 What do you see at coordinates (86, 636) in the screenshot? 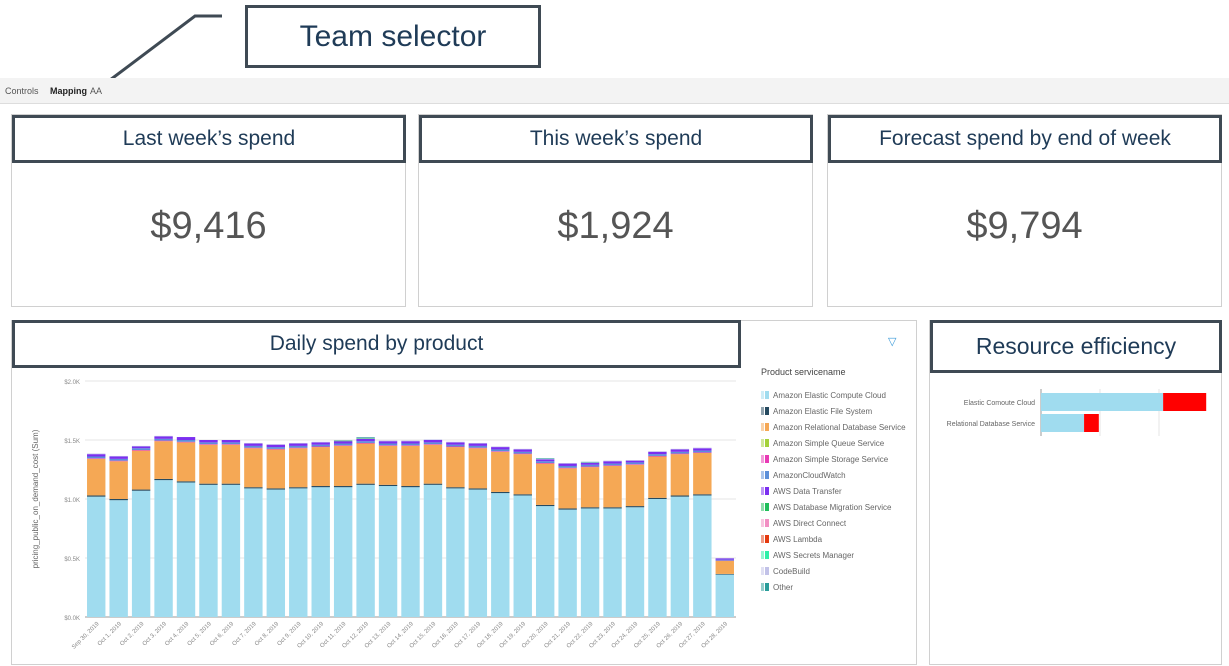
I see `x-tick-label: Sep 30, 2019` at bounding box center [86, 636].